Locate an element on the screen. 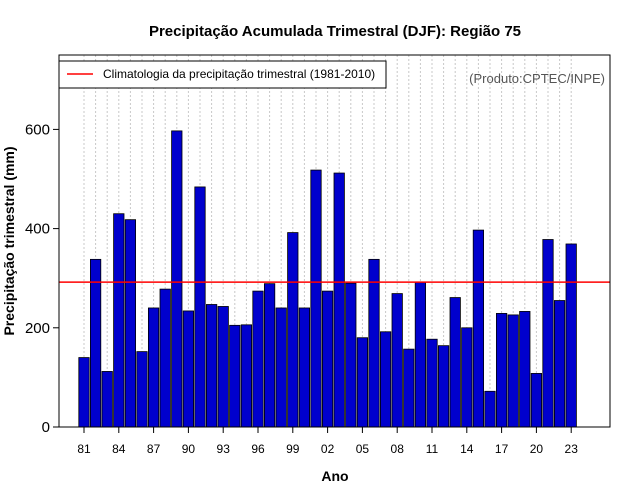 This screenshot has height=500, width=640. x-axis: 81 84 87 90 93 96 99 02 05 08 11 14 17 20 23 is located at coordinates (327, 441).